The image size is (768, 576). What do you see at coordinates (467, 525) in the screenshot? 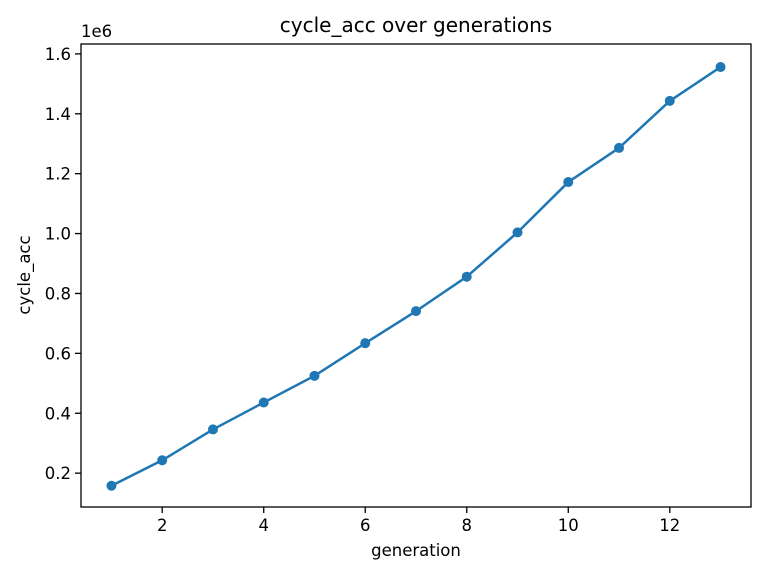
I see `x-tick-label: 8` at bounding box center [467, 525].